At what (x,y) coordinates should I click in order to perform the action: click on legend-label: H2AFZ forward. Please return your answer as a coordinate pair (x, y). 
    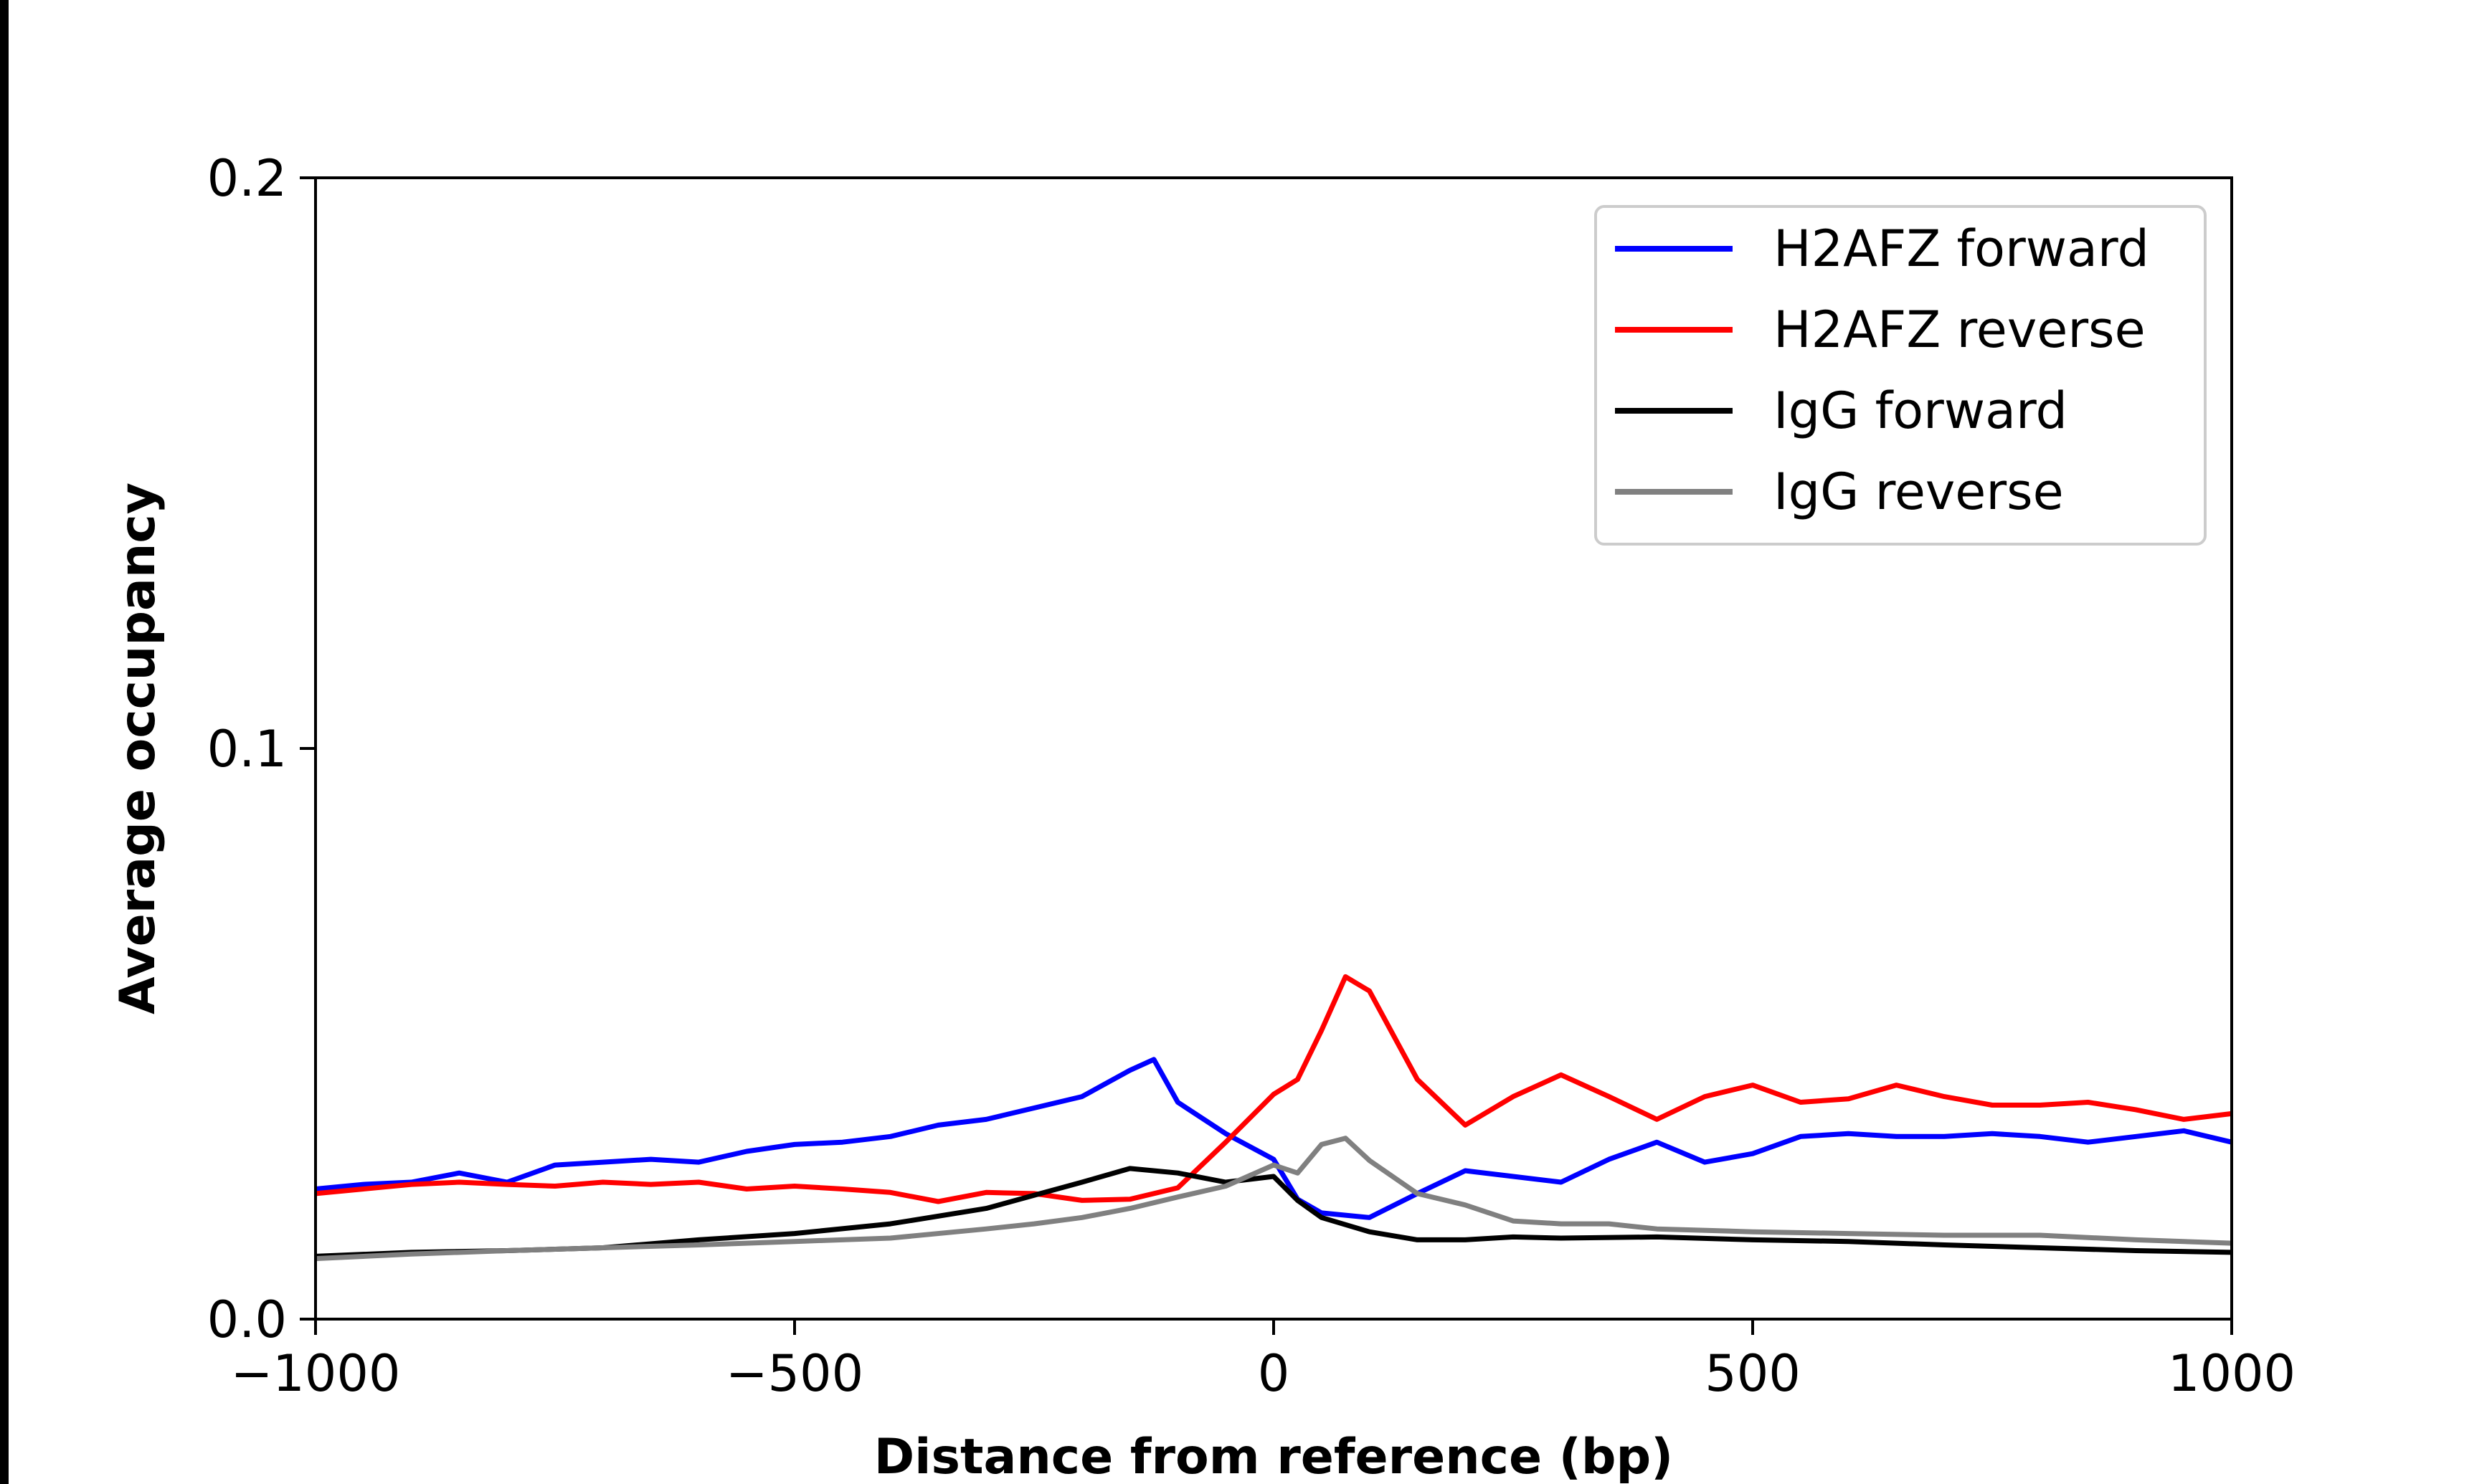
    Looking at the image, I should click on (1961, 249).